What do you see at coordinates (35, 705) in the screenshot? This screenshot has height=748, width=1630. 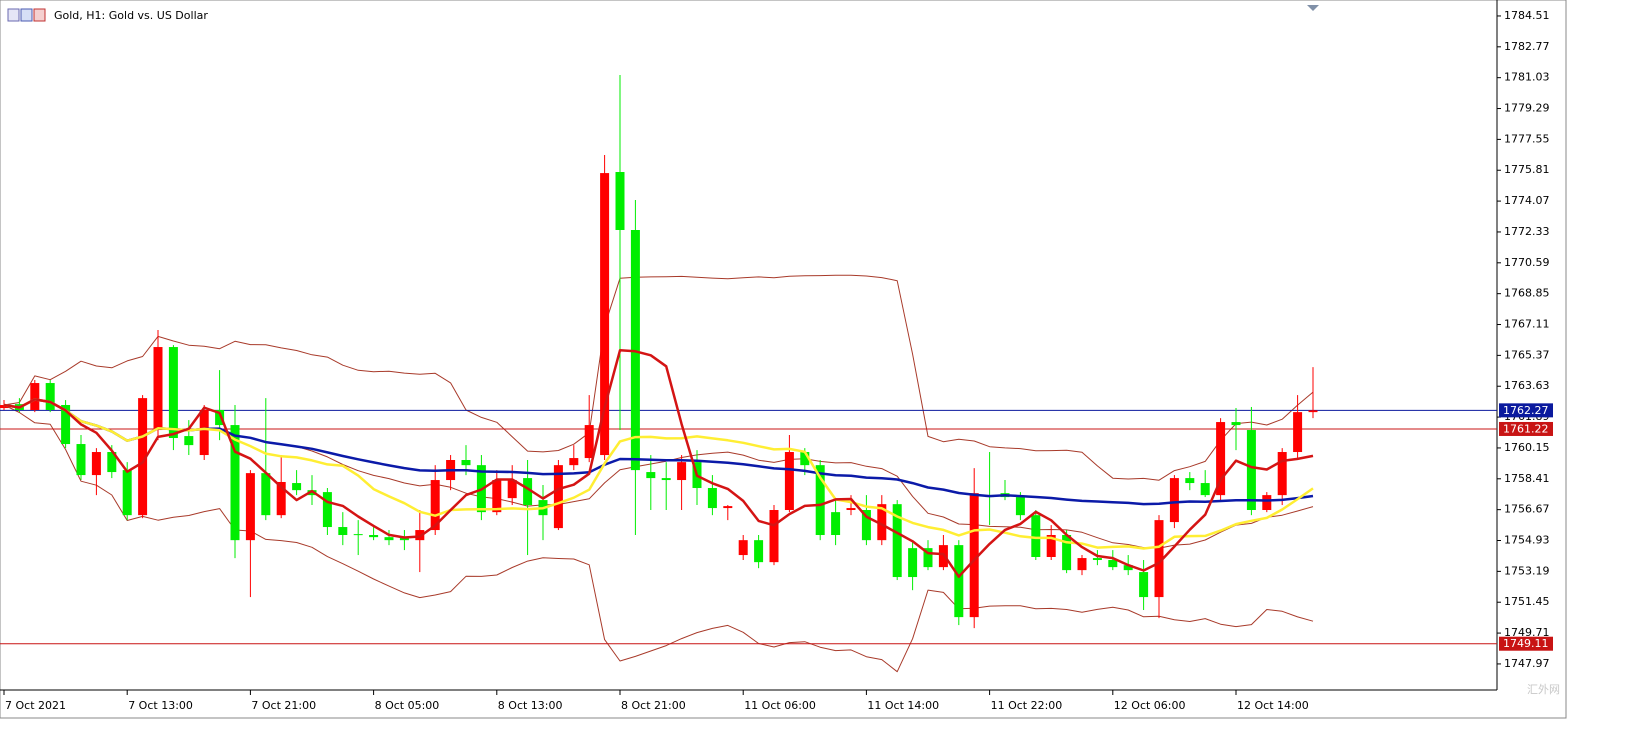 I see `x-tick-label: 7 Oct 2021` at bounding box center [35, 705].